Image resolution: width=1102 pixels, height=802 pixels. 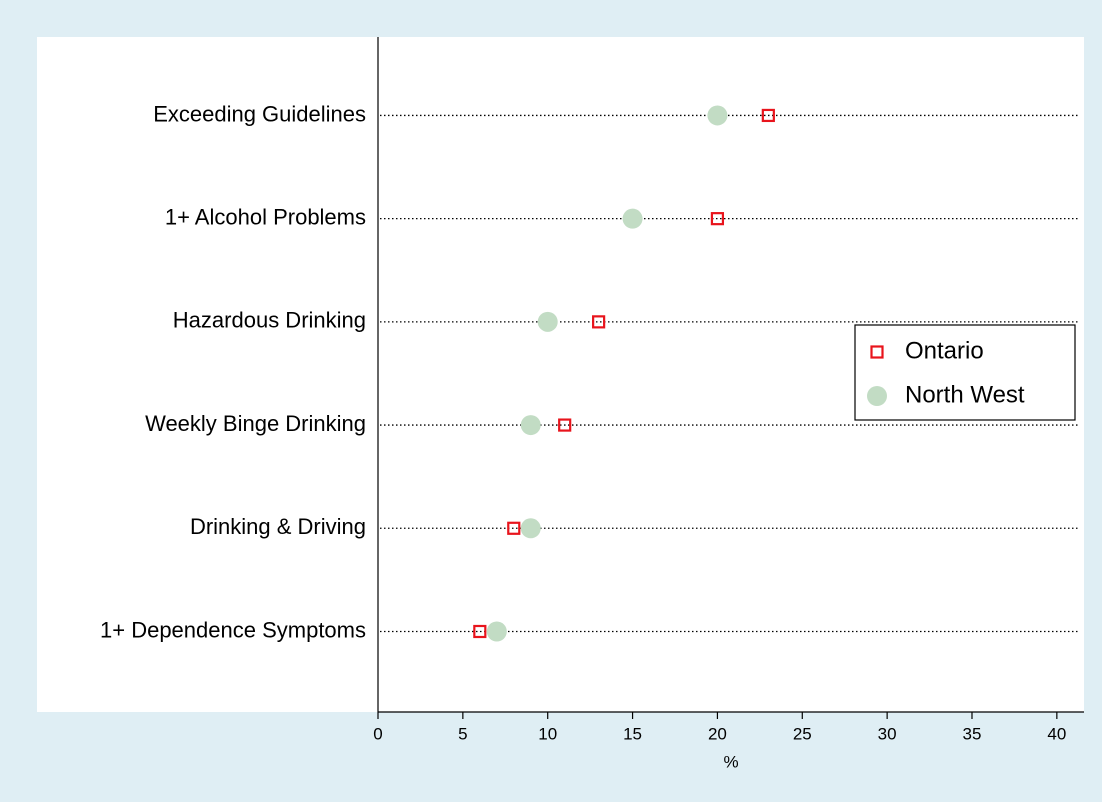 I want to click on y-tick-label: 1+ Alcohol Problems, so click(x=265, y=216).